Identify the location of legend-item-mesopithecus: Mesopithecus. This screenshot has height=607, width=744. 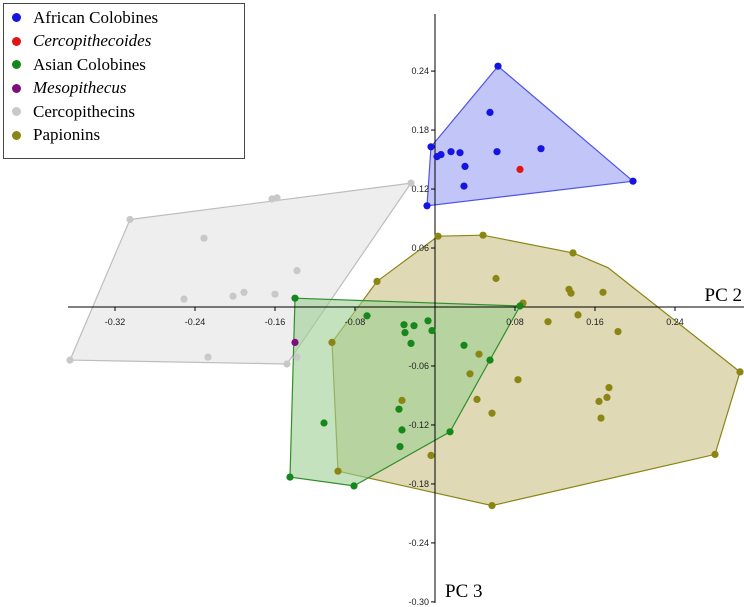
(128, 89).